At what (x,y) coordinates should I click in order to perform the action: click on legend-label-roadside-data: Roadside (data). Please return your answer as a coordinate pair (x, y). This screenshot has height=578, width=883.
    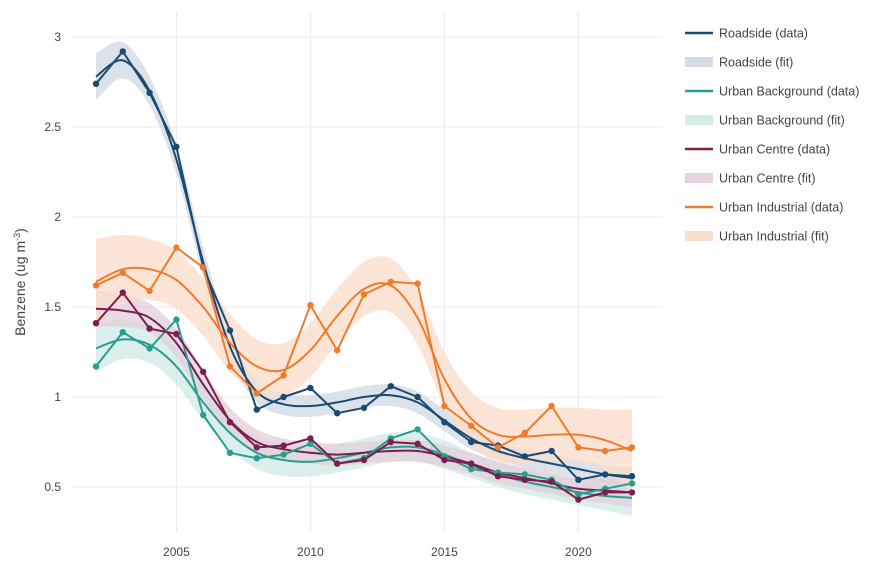
    Looking at the image, I should click on (763, 34).